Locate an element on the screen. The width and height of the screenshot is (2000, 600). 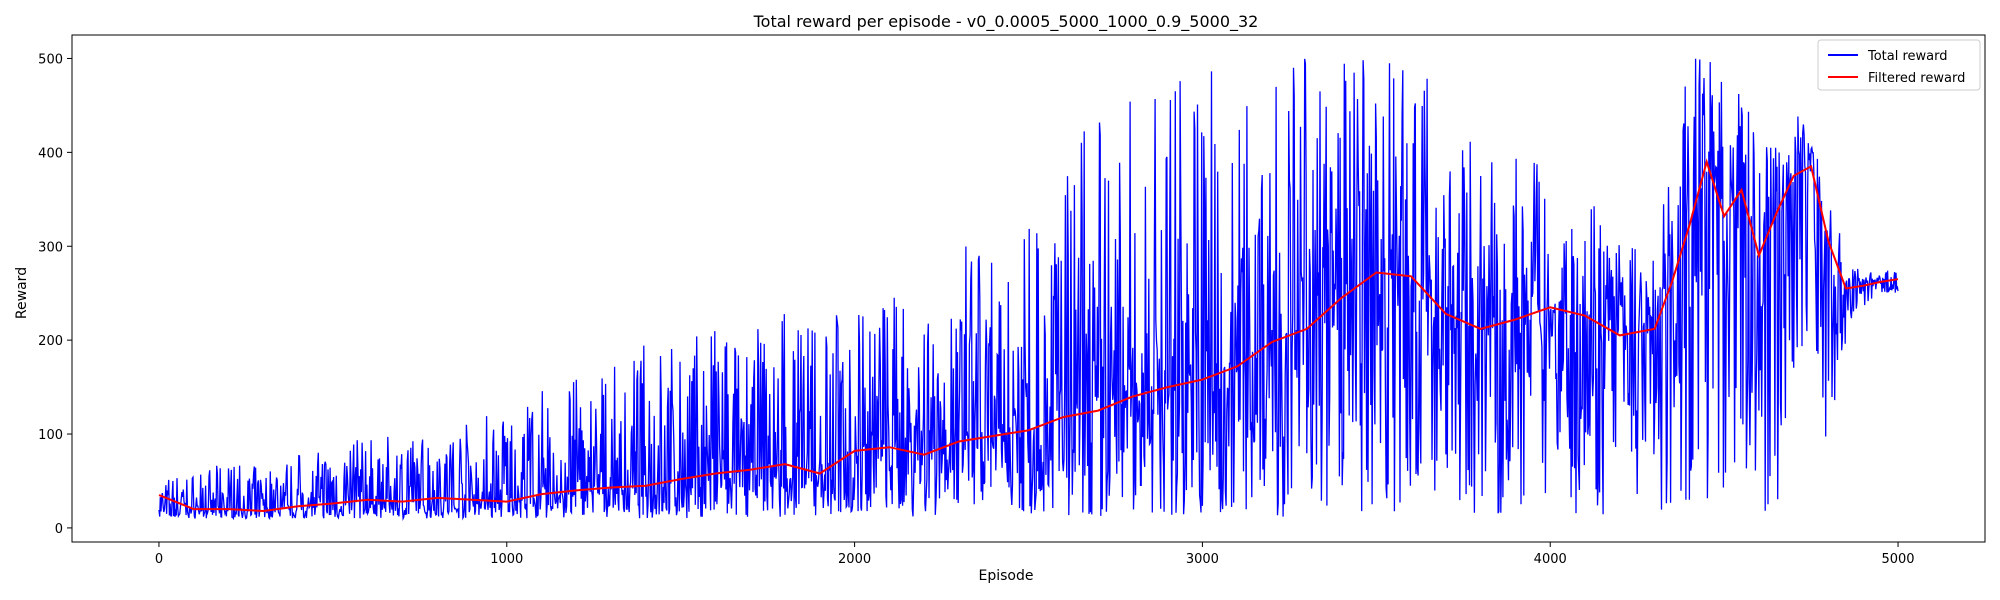
legend-box is located at coordinates (1899, 65).